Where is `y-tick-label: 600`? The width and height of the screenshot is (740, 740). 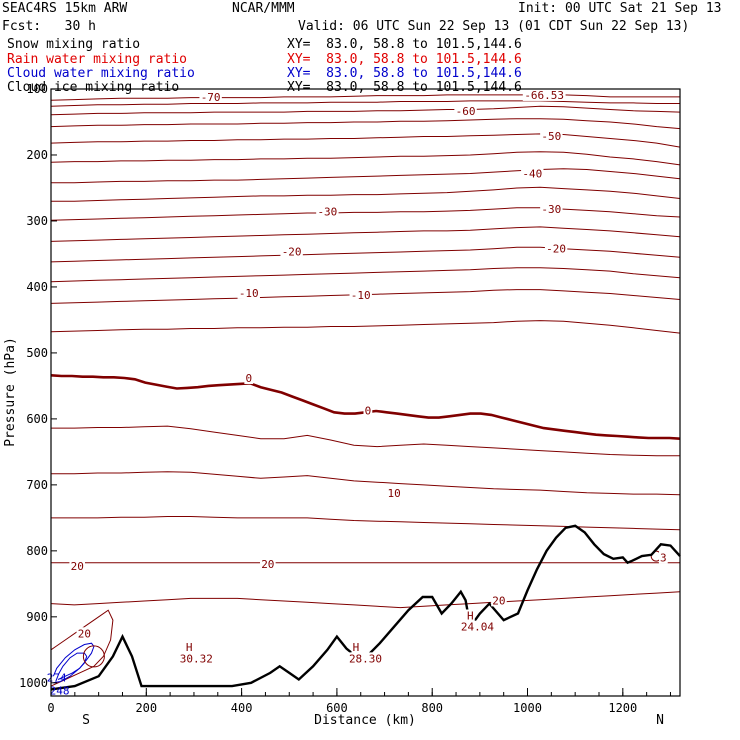
y-tick-label: 600 is located at coordinates (37, 419).